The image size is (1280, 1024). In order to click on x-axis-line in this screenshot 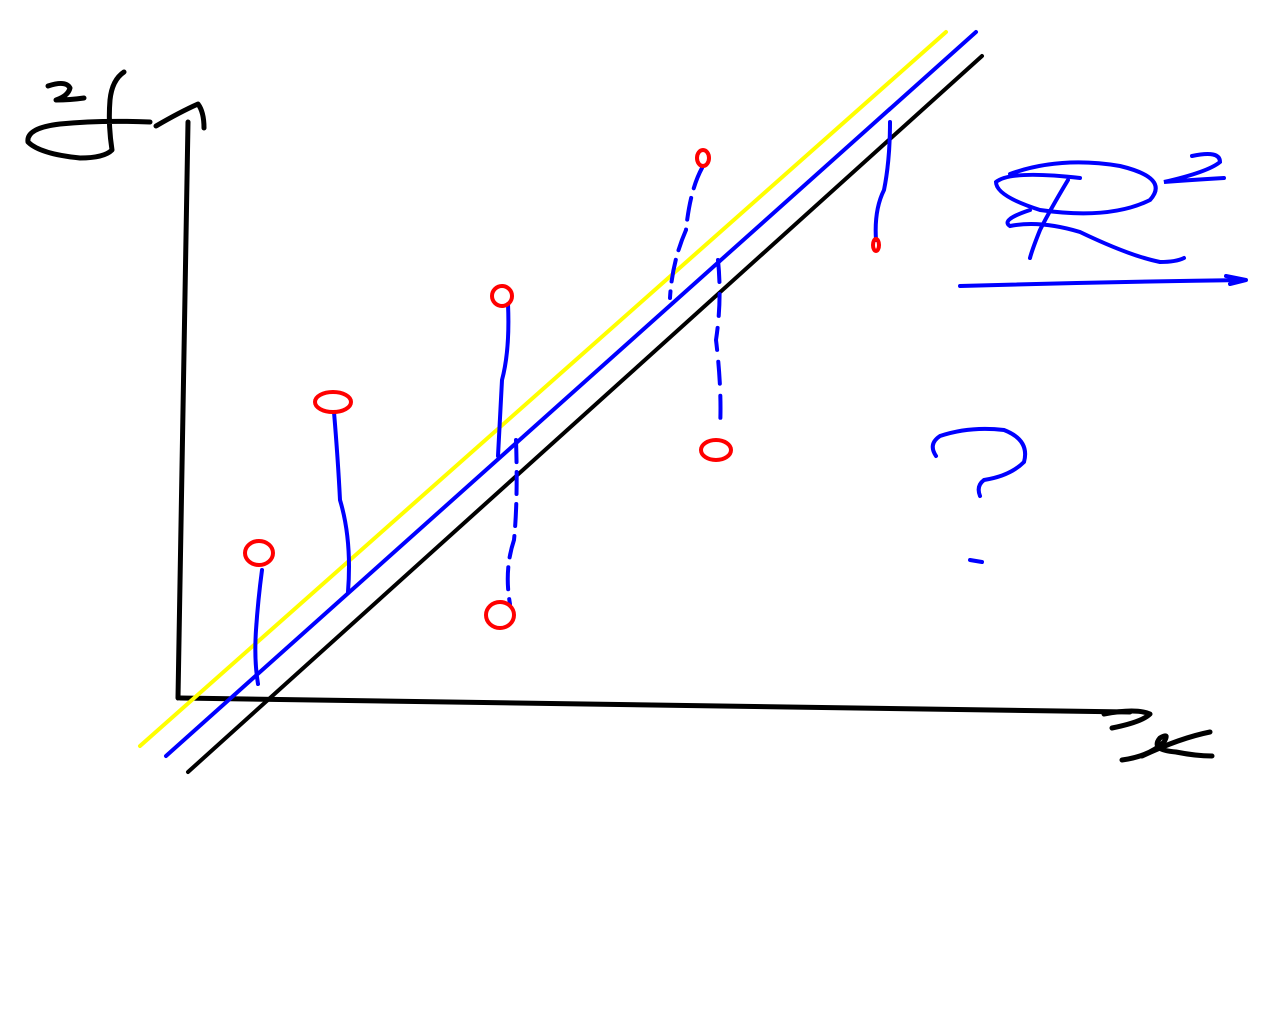, I will do `click(655, 705)`.